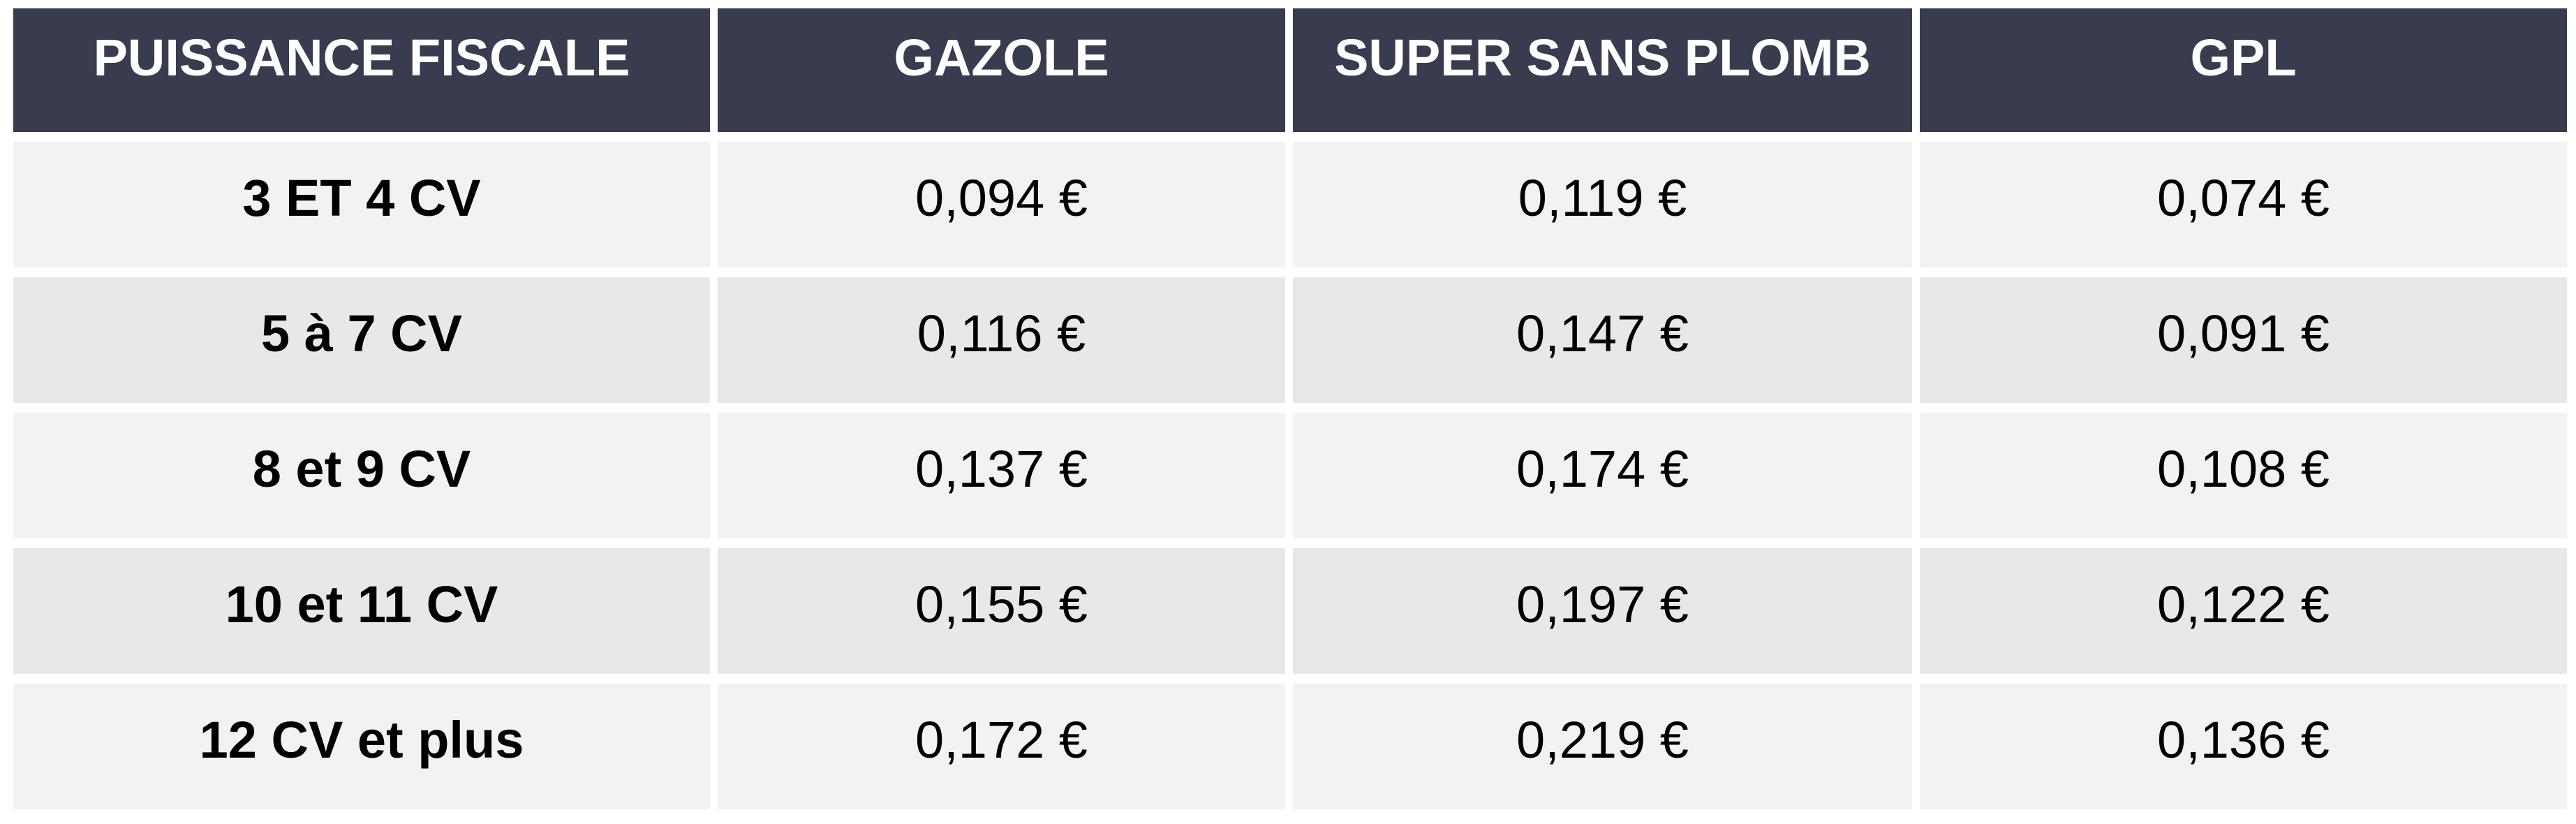 The width and height of the screenshot is (2576, 824). I want to click on price-cell: 0,108 €, so click(2243, 475).